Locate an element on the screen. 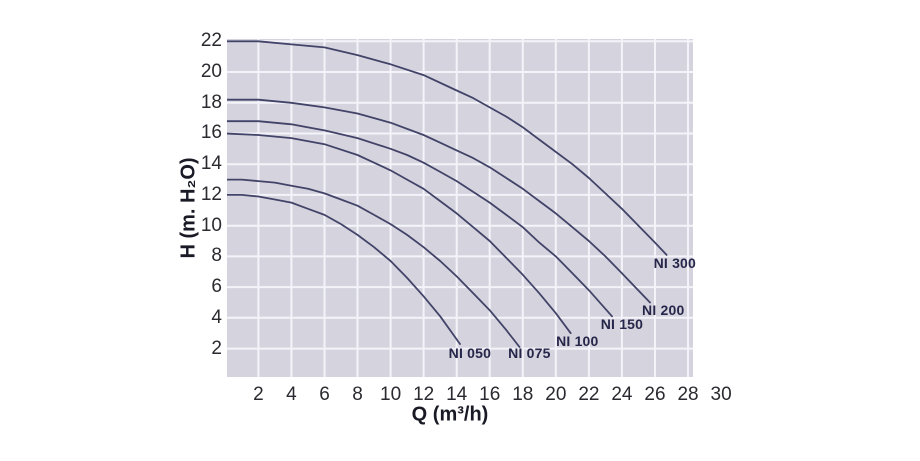 Image resolution: width=920 pixels, height=461 pixels. x-tick-label-30: 30 is located at coordinates (721, 394).